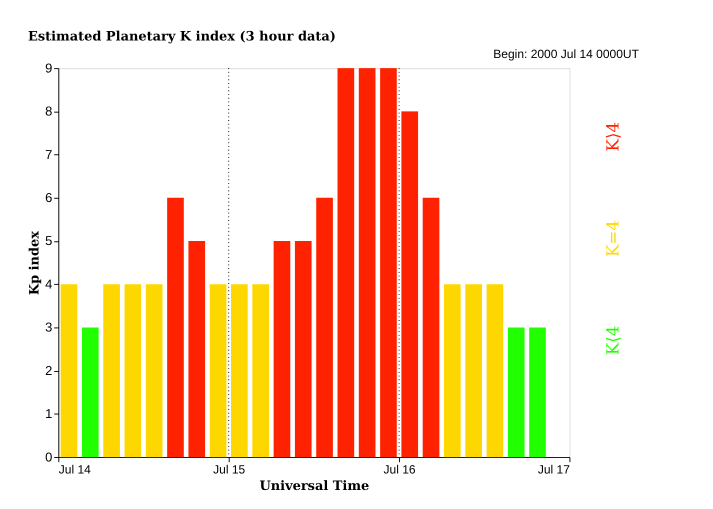 This screenshot has height=509, width=713. I want to click on text: K⟨4, so click(613, 341).